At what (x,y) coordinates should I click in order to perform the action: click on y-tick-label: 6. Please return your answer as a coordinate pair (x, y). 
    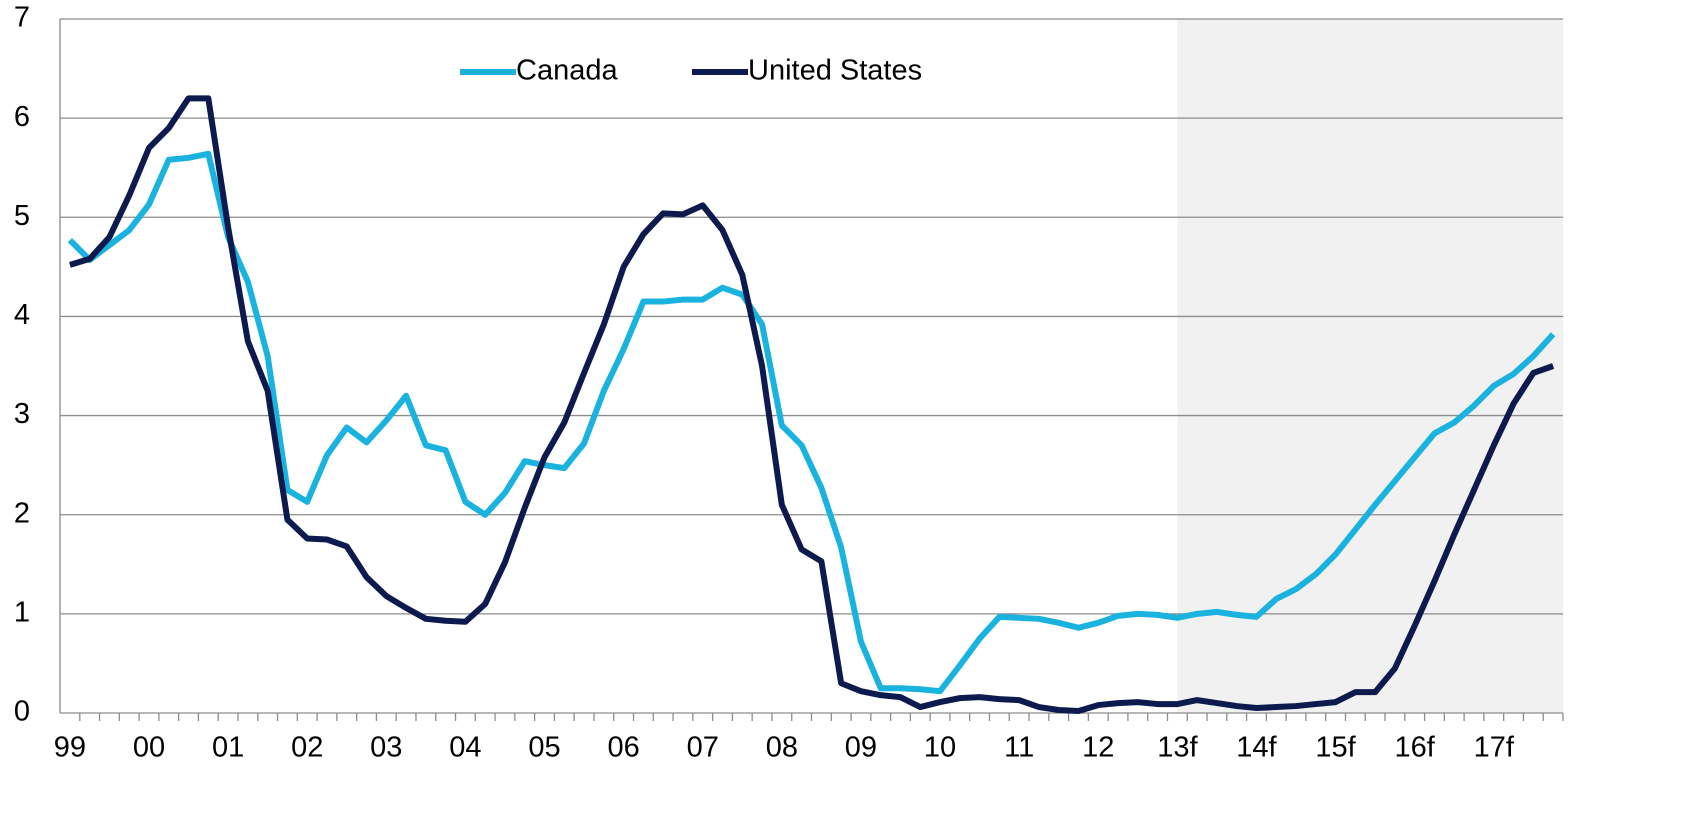
    Looking at the image, I should click on (22, 117).